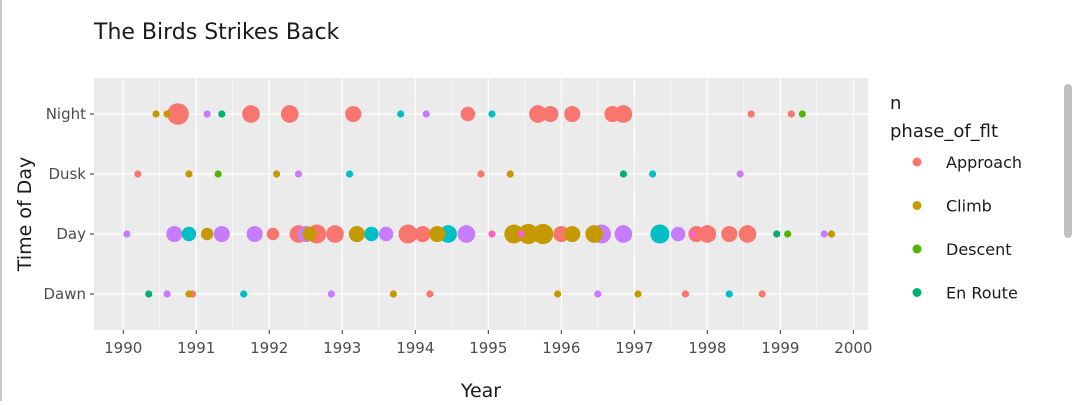 Image resolution: width=1073 pixels, height=405 pixels. Describe the element at coordinates (944, 131) in the screenshot. I see `legend-title: phase_of_flt` at that location.